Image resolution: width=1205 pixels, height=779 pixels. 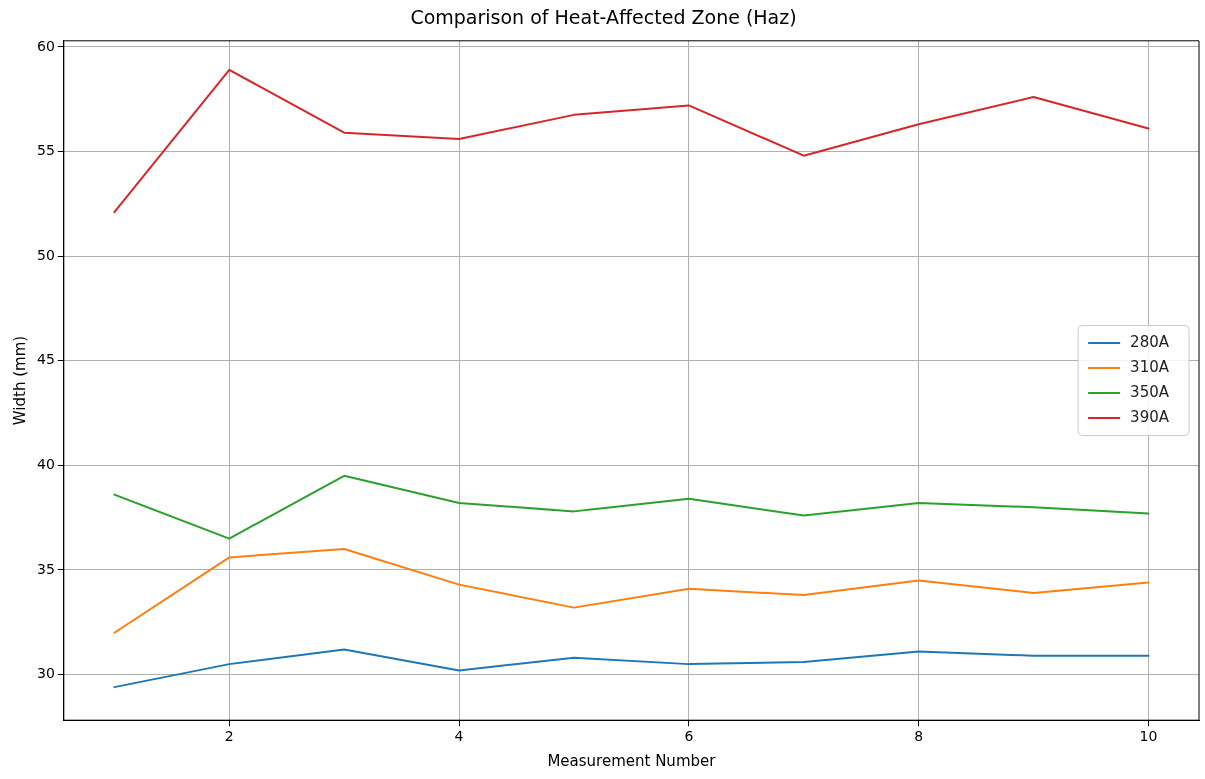 What do you see at coordinates (45, 150) in the screenshot?
I see `y-tick-label: 55` at bounding box center [45, 150].